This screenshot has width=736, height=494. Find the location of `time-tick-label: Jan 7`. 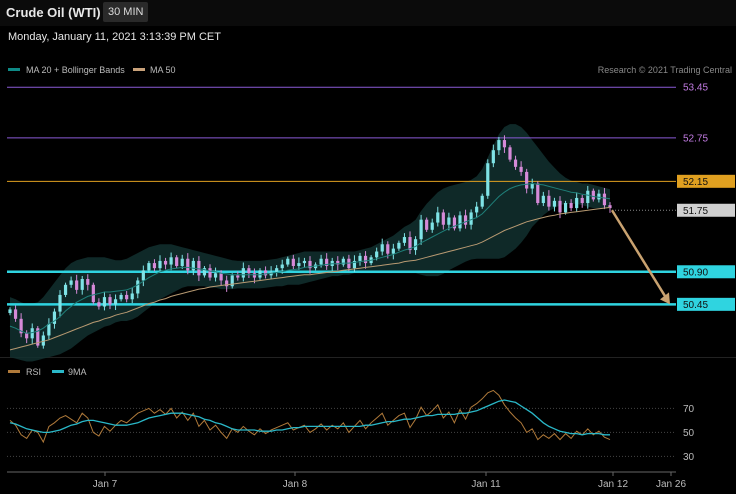

time-tick-label: Jan 7 is located at coordinates (105, 484).